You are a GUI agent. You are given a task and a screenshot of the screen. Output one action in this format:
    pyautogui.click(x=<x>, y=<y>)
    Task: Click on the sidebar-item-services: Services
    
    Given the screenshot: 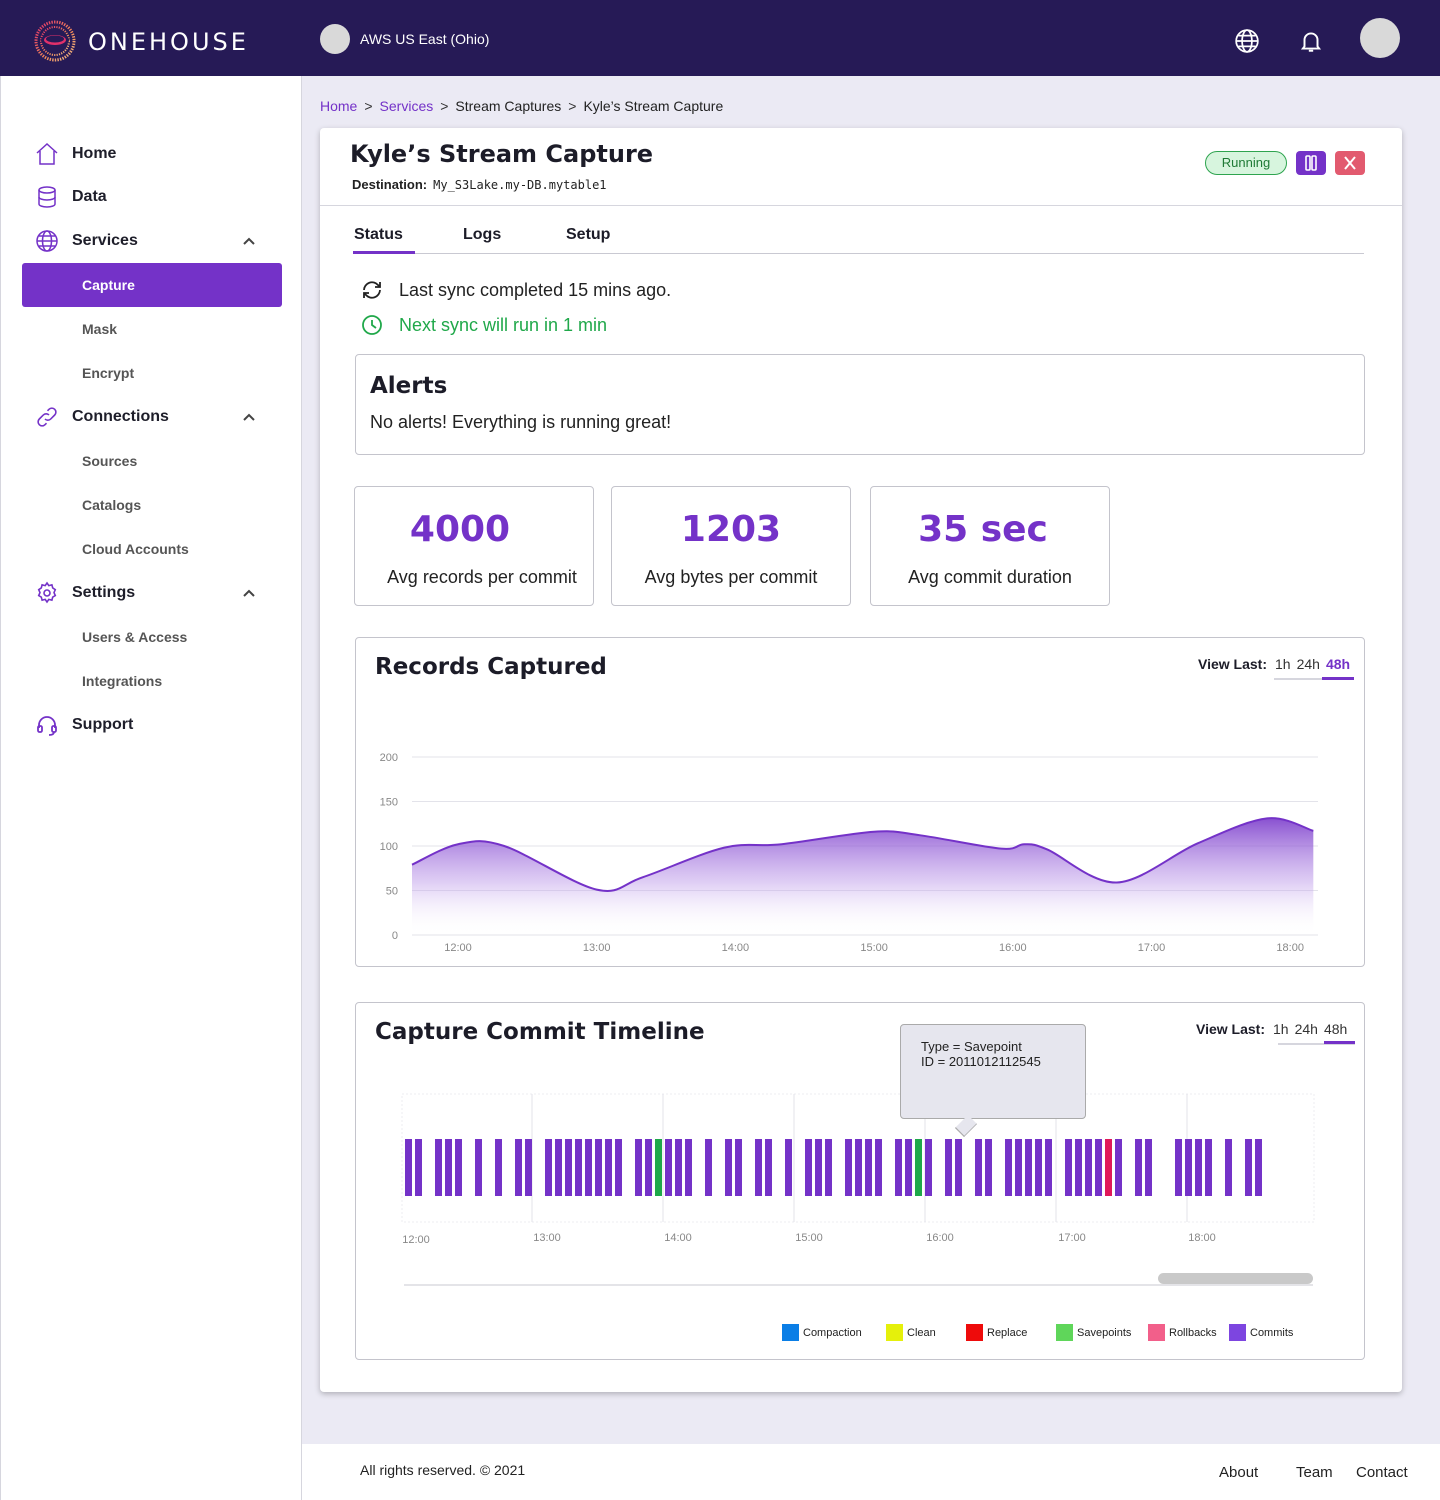 What is the action you would take?
    pyautogui.click(x=86, y=241)
    